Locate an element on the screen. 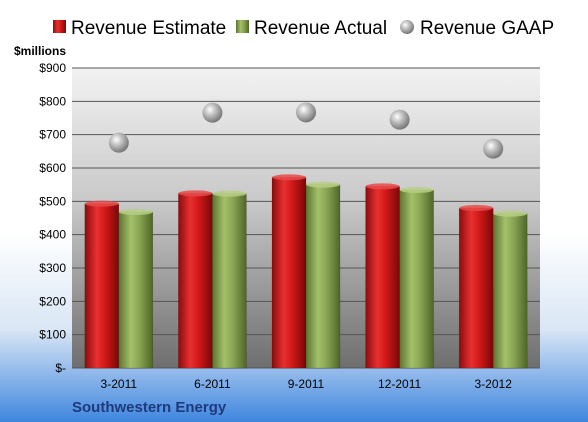 This screenshot has height=422, width=588. legend-swatch-estimate is located at coordinates (59, 26).